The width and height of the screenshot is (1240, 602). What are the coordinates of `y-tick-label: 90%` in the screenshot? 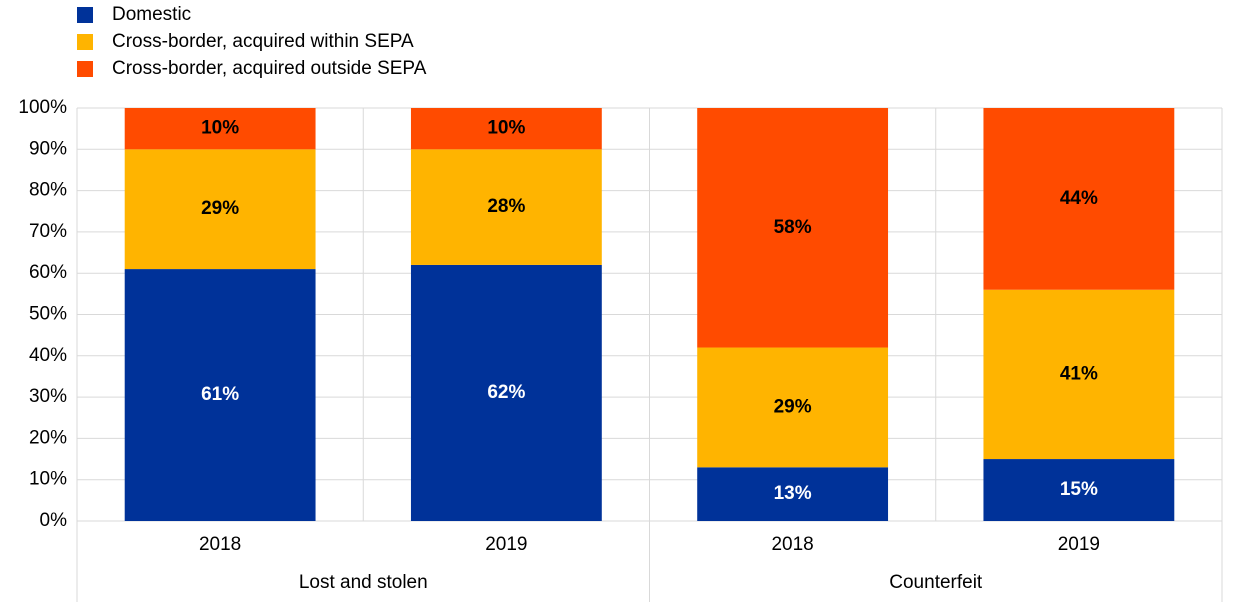 It's located at (48, 148).